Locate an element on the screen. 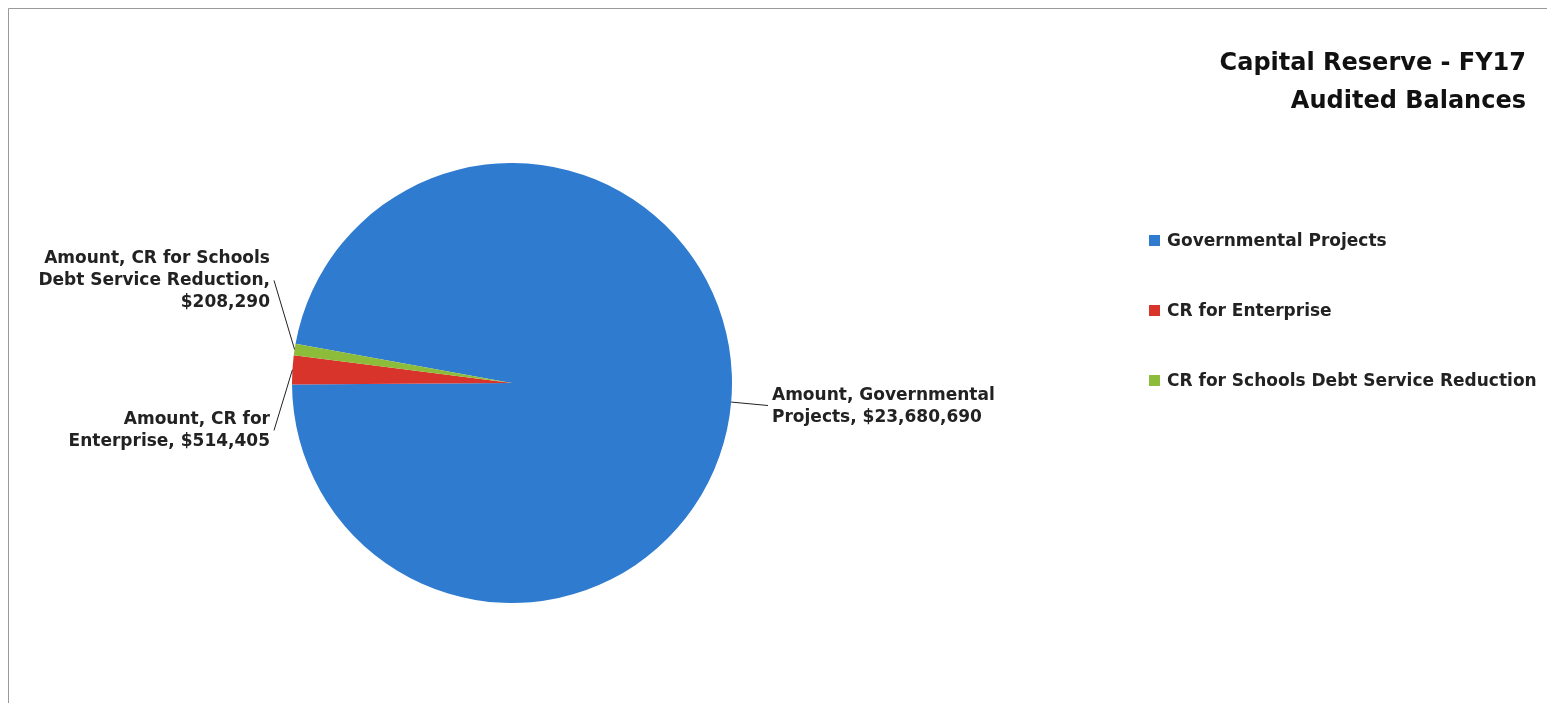 This screenshot has width=1555, height=711. data-label: Amount, CR for Schools Debt Service Reduction, $208,290 is located at coordinates (154, 279).